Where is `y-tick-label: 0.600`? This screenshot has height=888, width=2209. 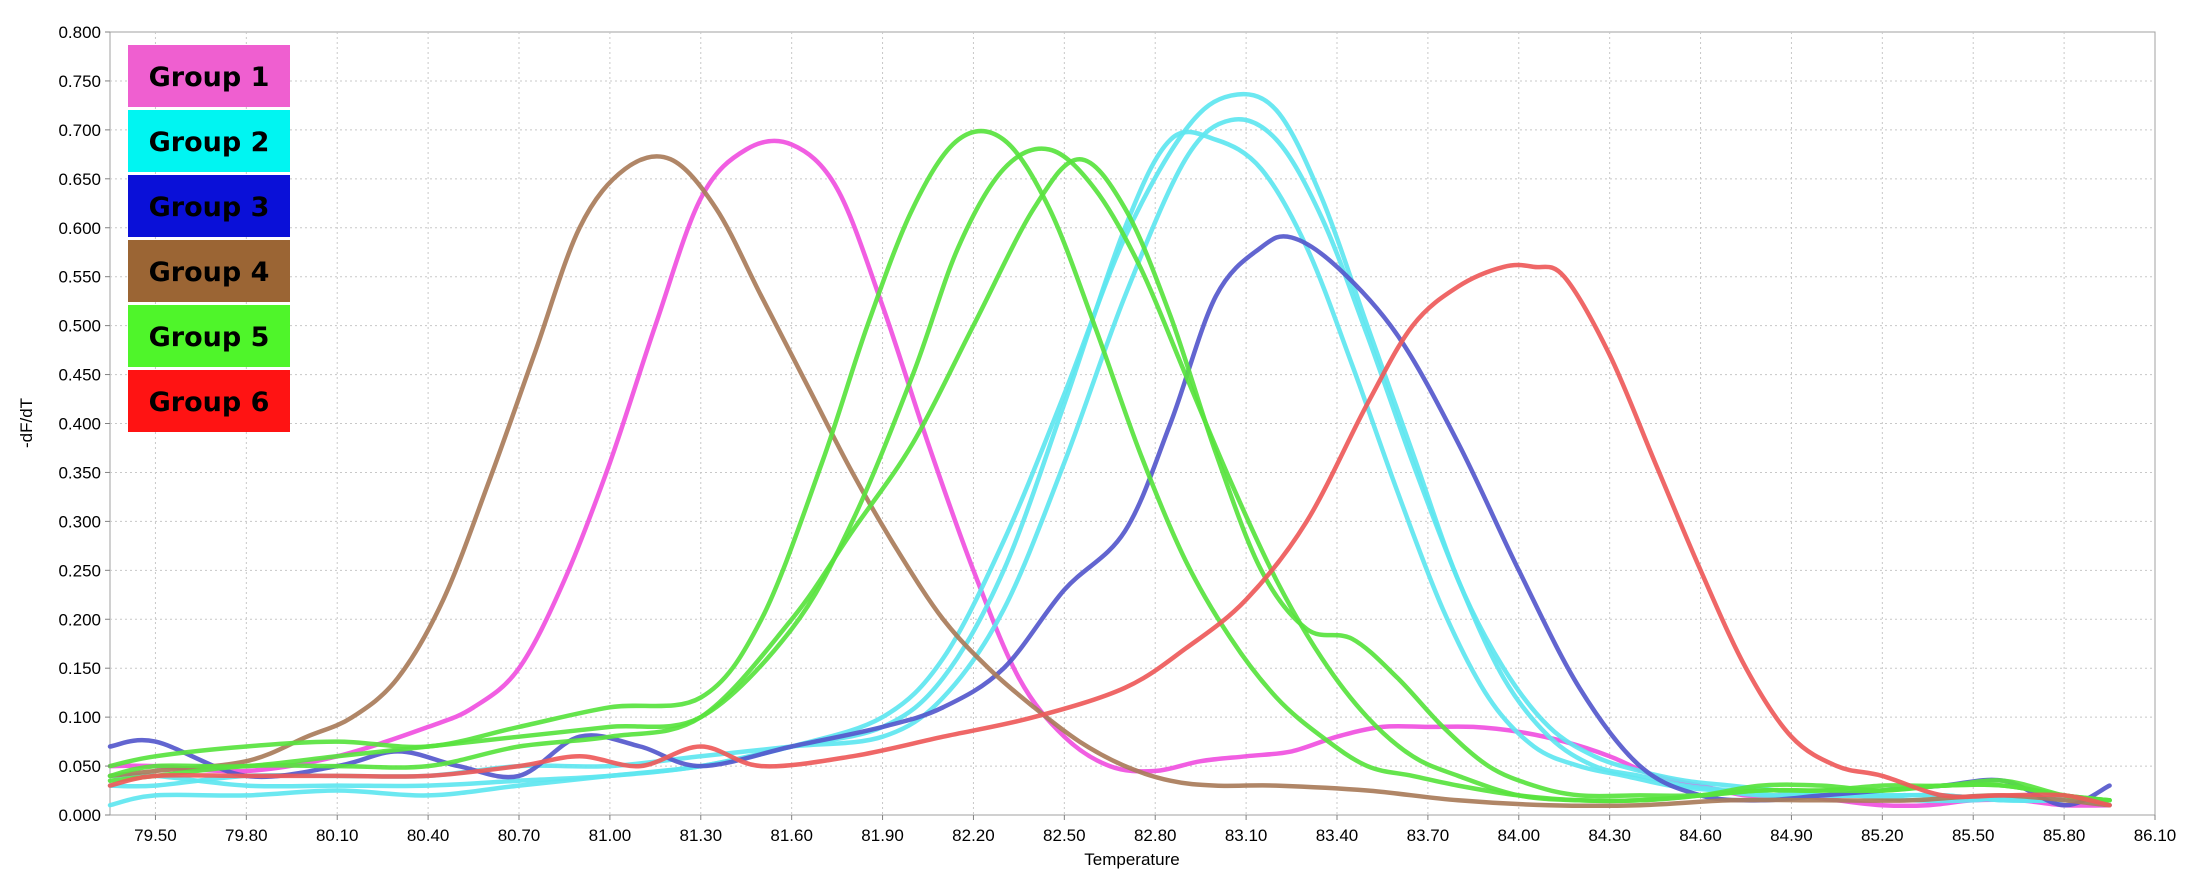
y-tick-label: 0.600 is located at coordinates (79, 228).